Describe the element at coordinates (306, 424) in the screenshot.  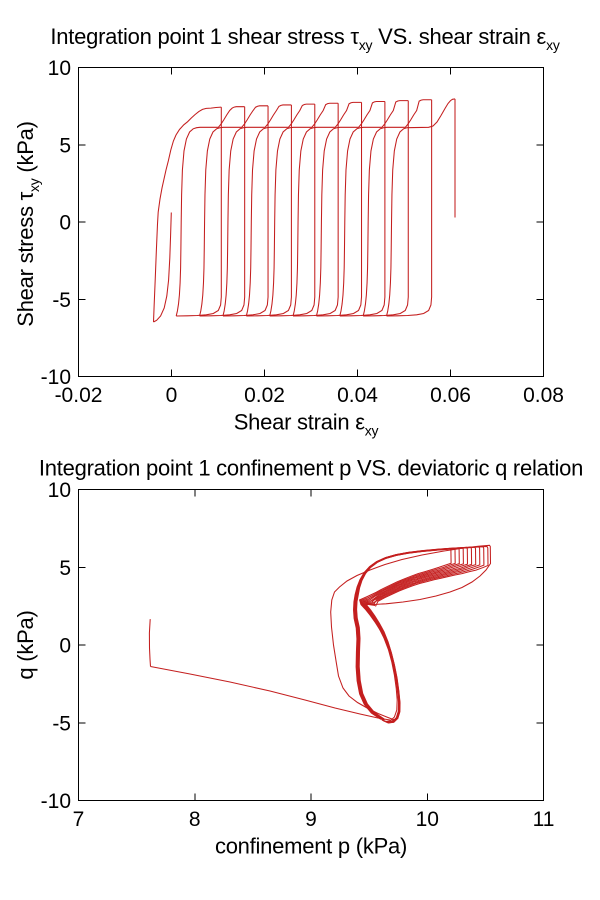
I see `svg-text: Shear strain εxy` at that location.